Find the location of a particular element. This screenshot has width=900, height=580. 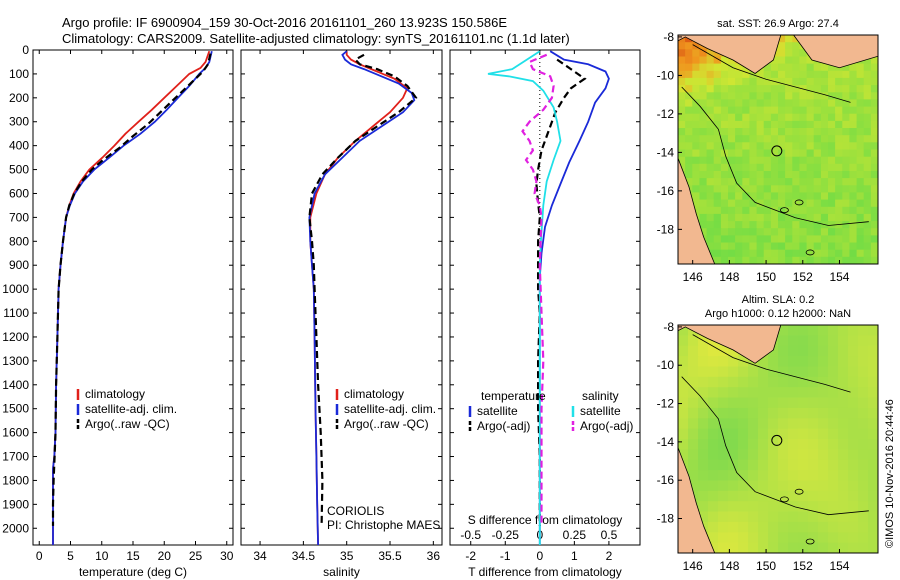

depth-tick-label: 1100 is located at coordinates (16, 313).